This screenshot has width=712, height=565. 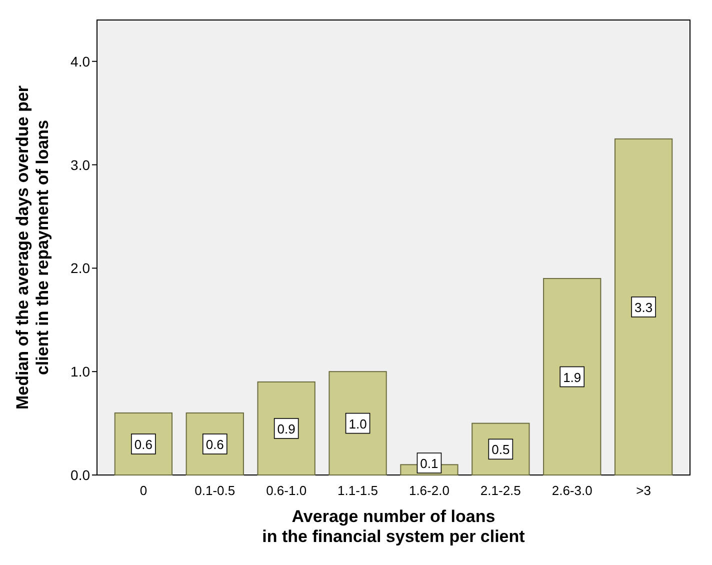 What do you see at coordinates (32, 247) in the screenshot?
I see `y-axis-title: Median of the average days overdue per client in the repayment of loans` at bounding box center [32, 247].